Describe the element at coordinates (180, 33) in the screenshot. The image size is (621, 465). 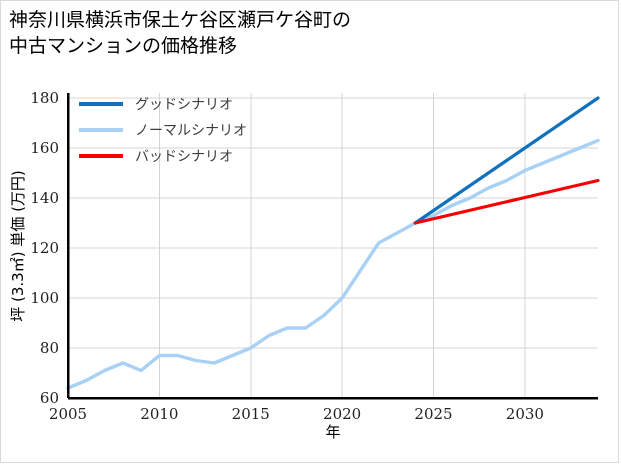
I see `page-title: 神奈川県横浜市保土ケ谷区瀬戸ケ谷町の 中古マンションの価格推移` at that location.